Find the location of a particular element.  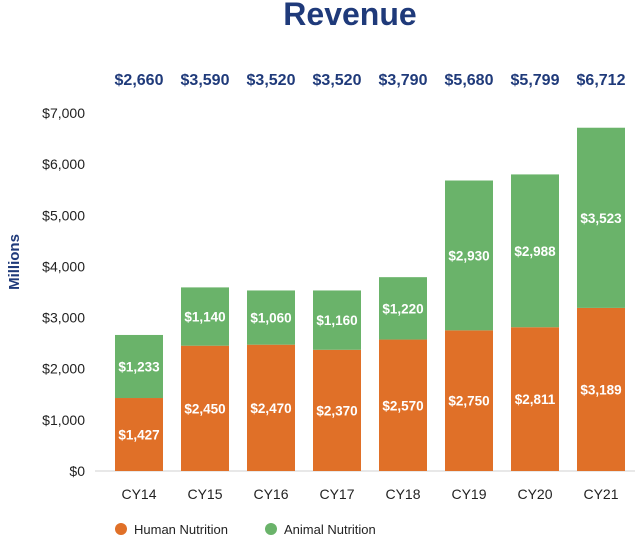

total-label: $2,660 is located at coordinates (139, 80).